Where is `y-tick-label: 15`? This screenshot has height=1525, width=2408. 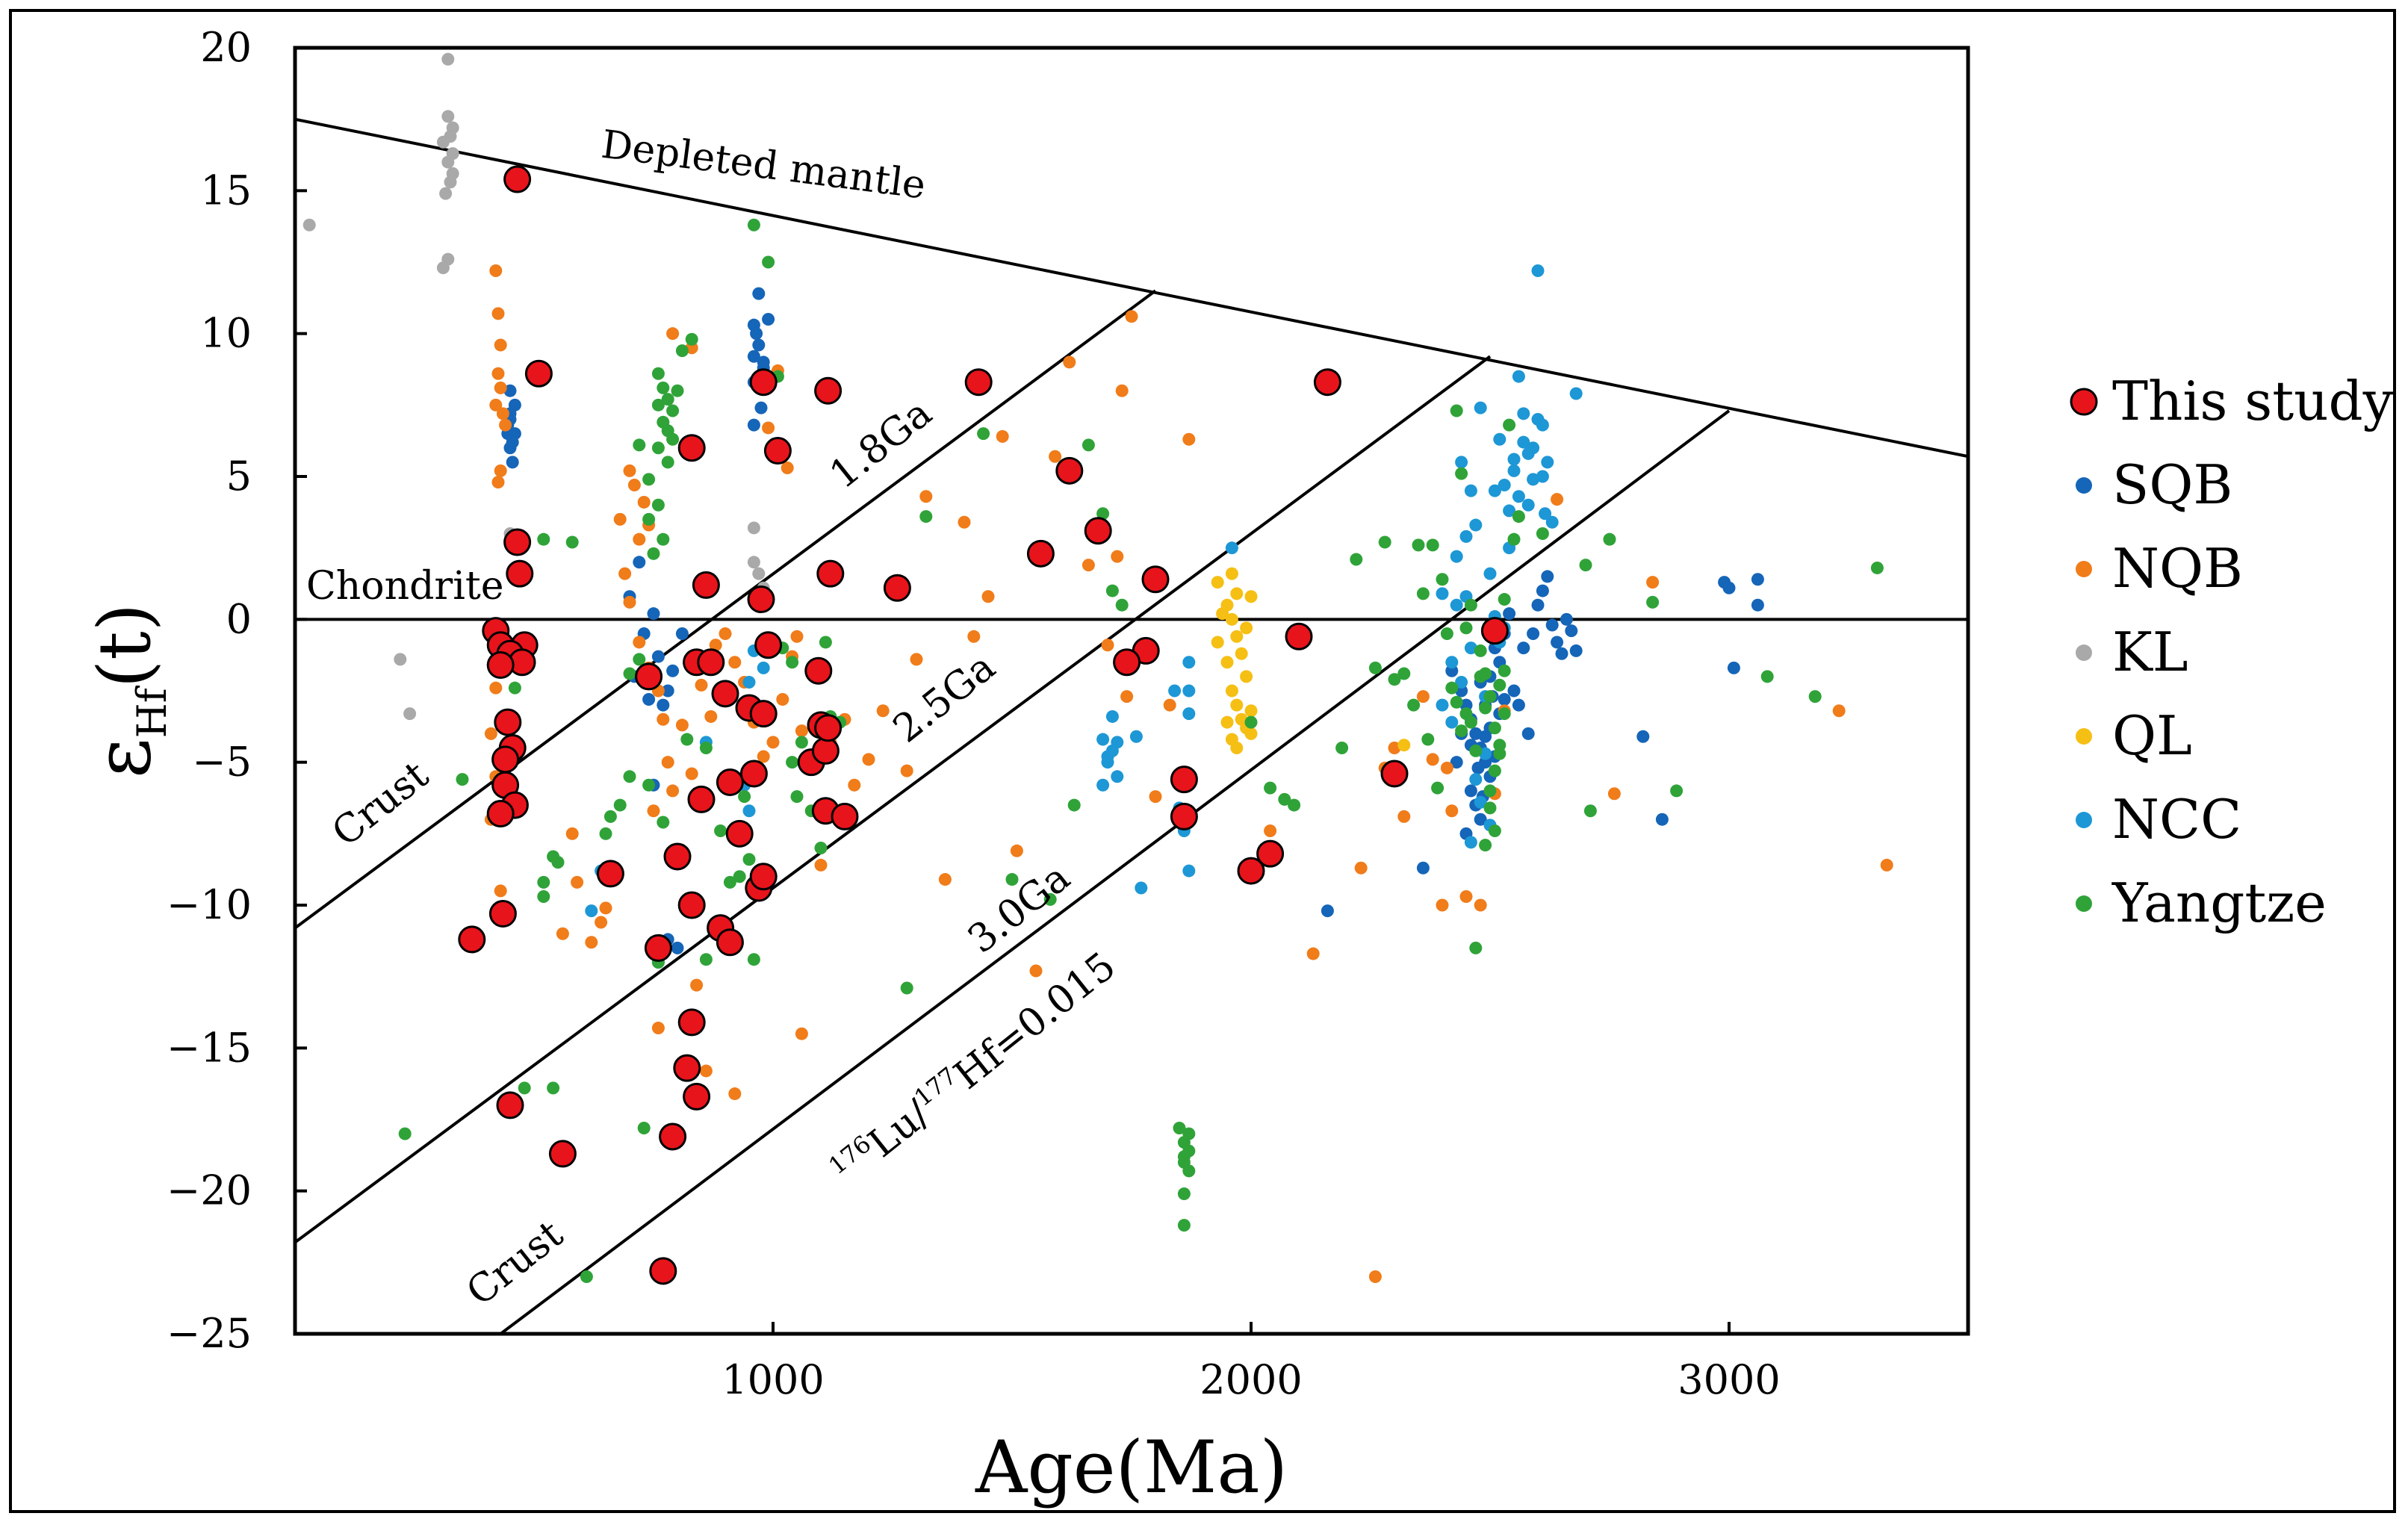 y-tick-label: 15 is located at coordinates (226, 190).